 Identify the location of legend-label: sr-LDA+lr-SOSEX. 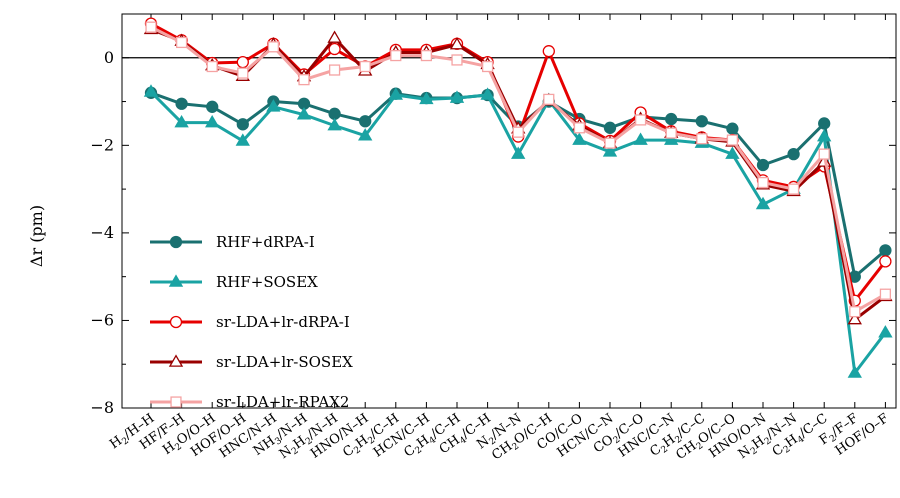
(284, 362).